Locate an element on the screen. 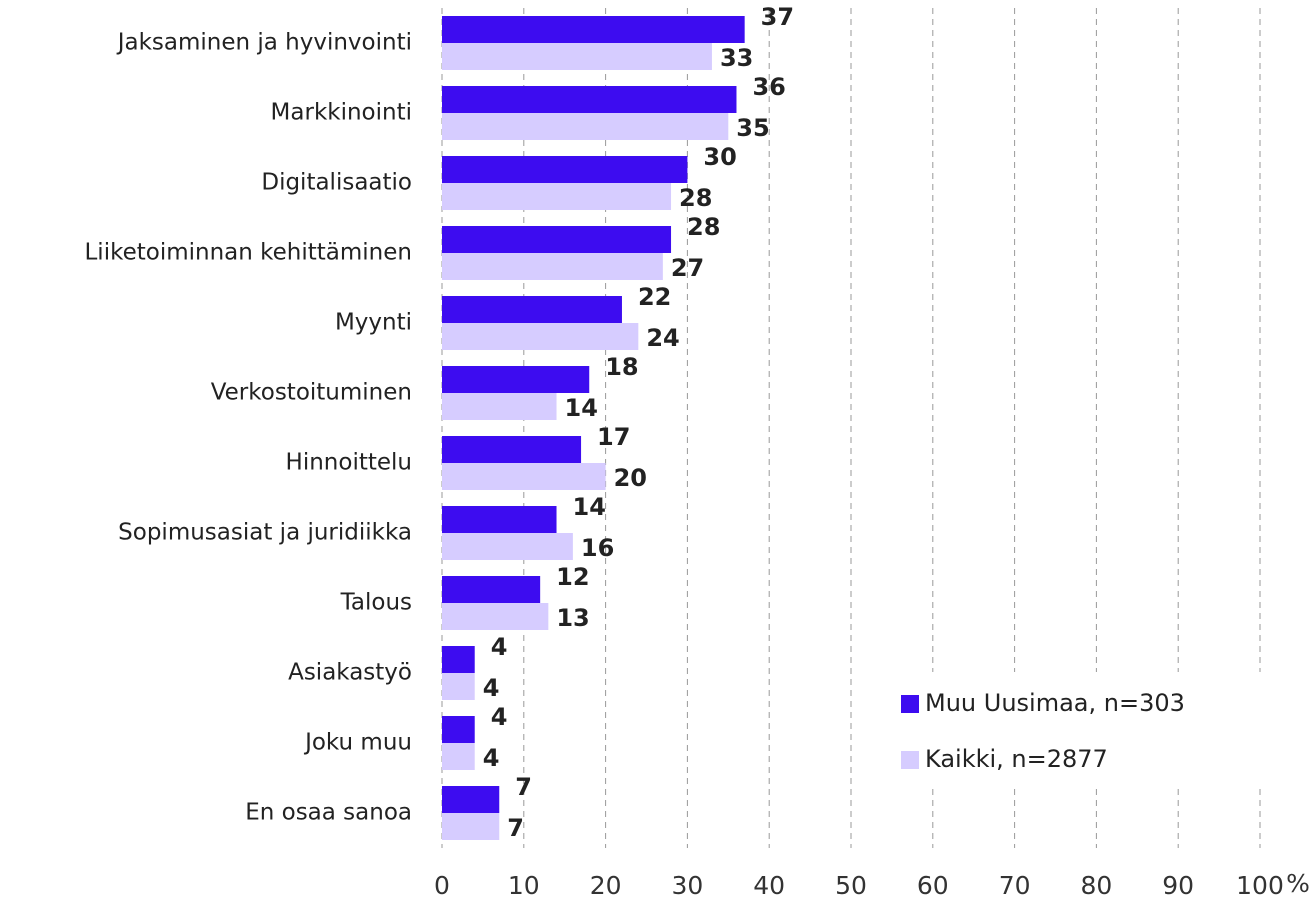  x-tick-label: 20 is located at coordinates (606, 885).